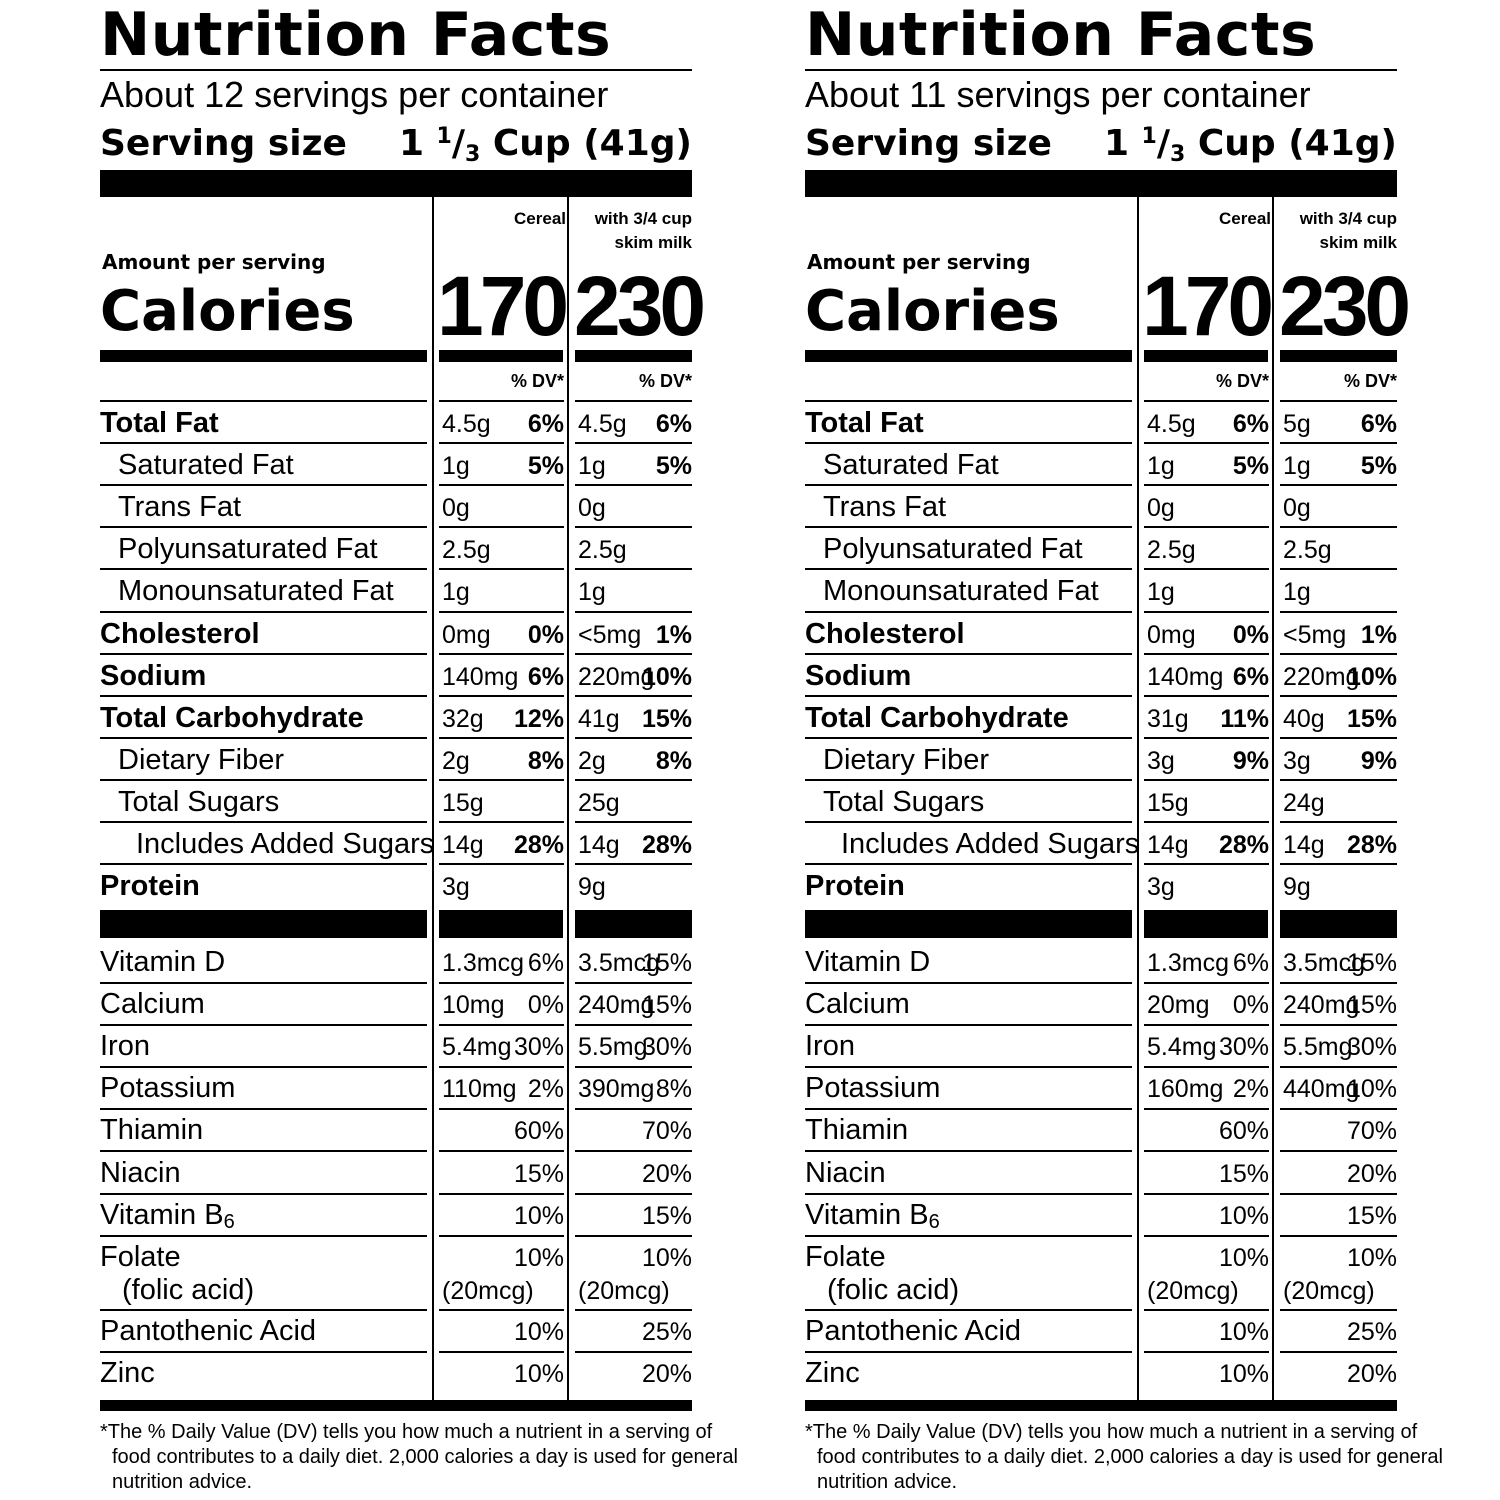 The image size is (1500, 1500). Describe the element at coordinates (911, 465) in the screenshot. I see `nutrient-name: Saturated Fat` at that location.